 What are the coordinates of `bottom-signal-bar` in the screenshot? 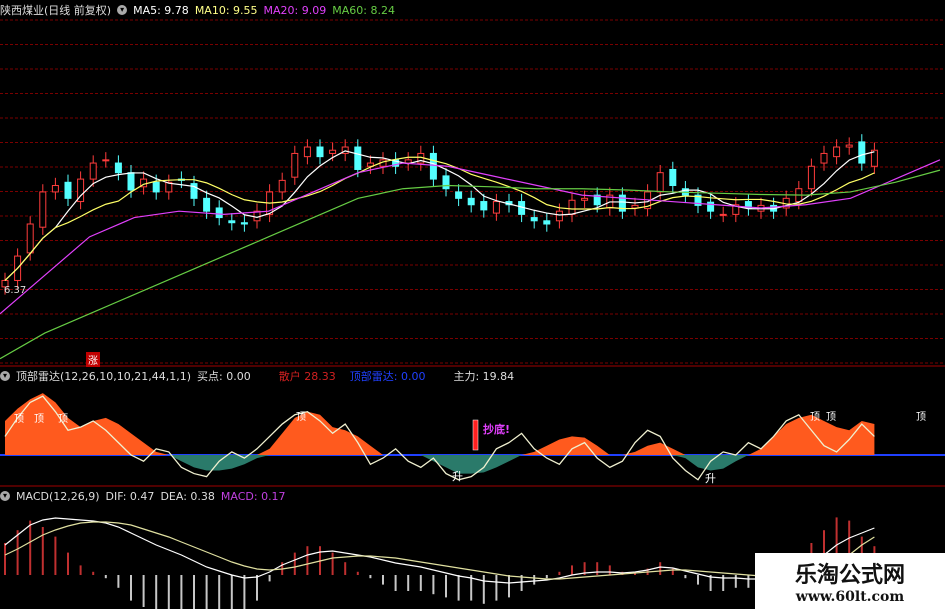 It's located at (475, 435).